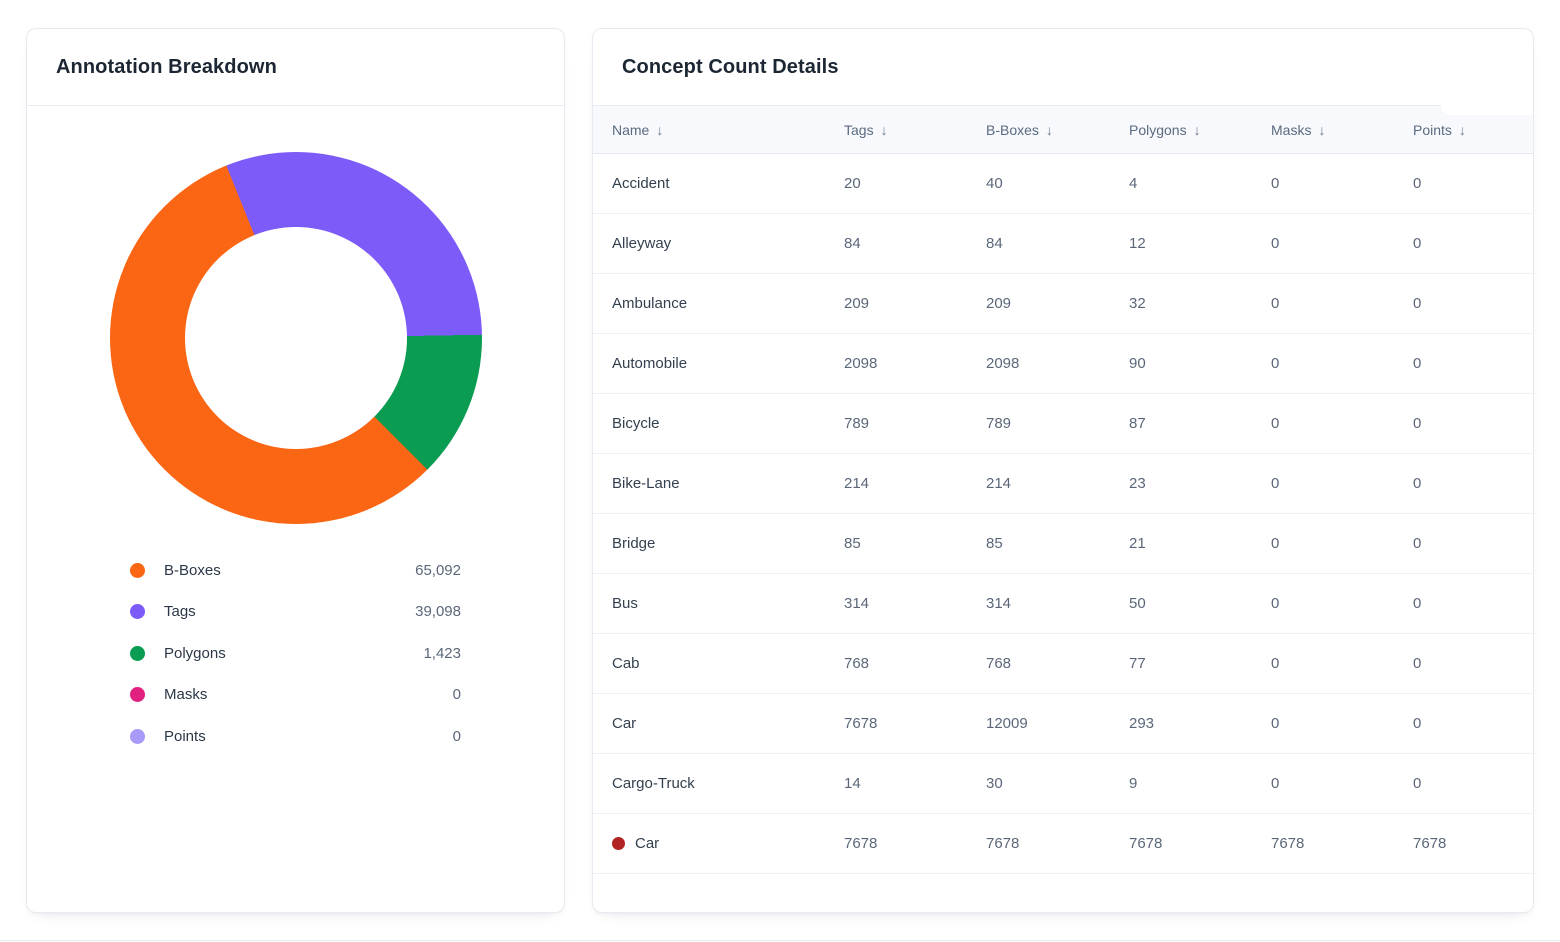  What do you see at coordinates (1473, 130) in the screenshot?
I see `column-header-points: Points ↓` at bounding box center [1473, 130].